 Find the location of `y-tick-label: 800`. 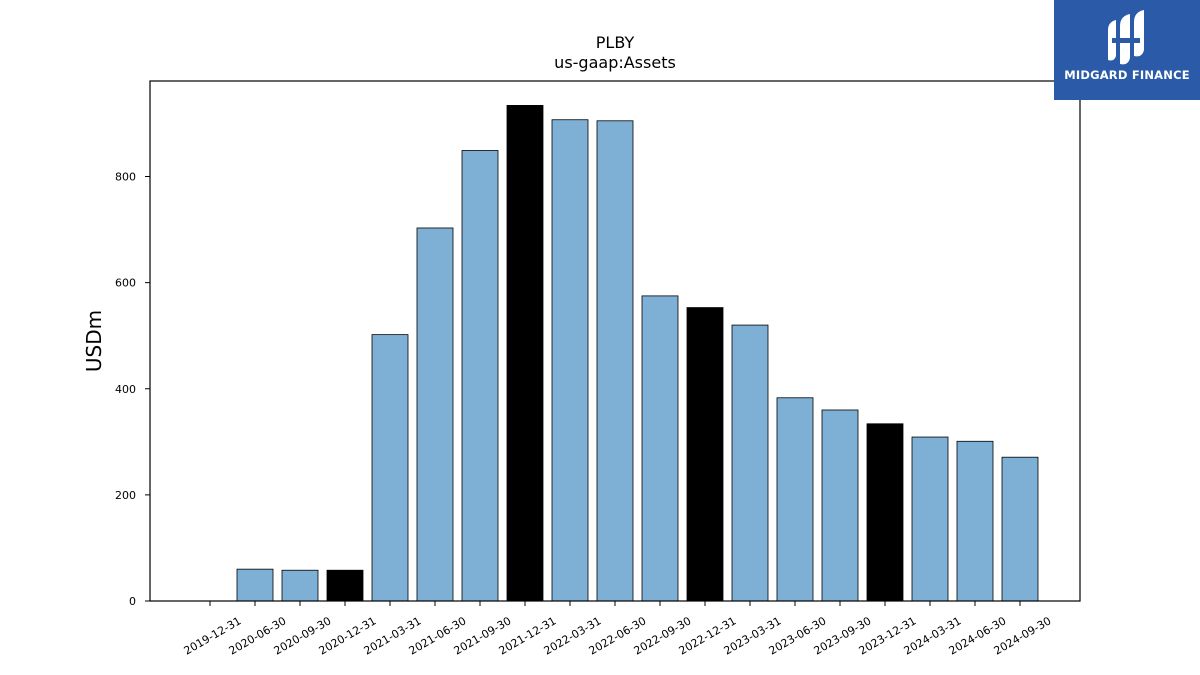

y-tick-label: 800 is located at coordinates (125, 177).